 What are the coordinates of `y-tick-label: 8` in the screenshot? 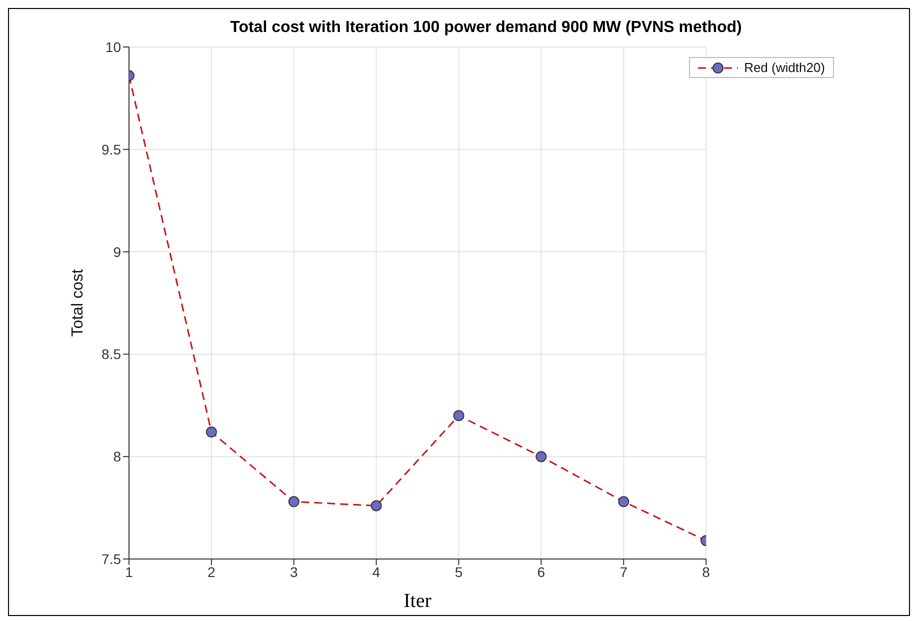 It's located at (117, 456).